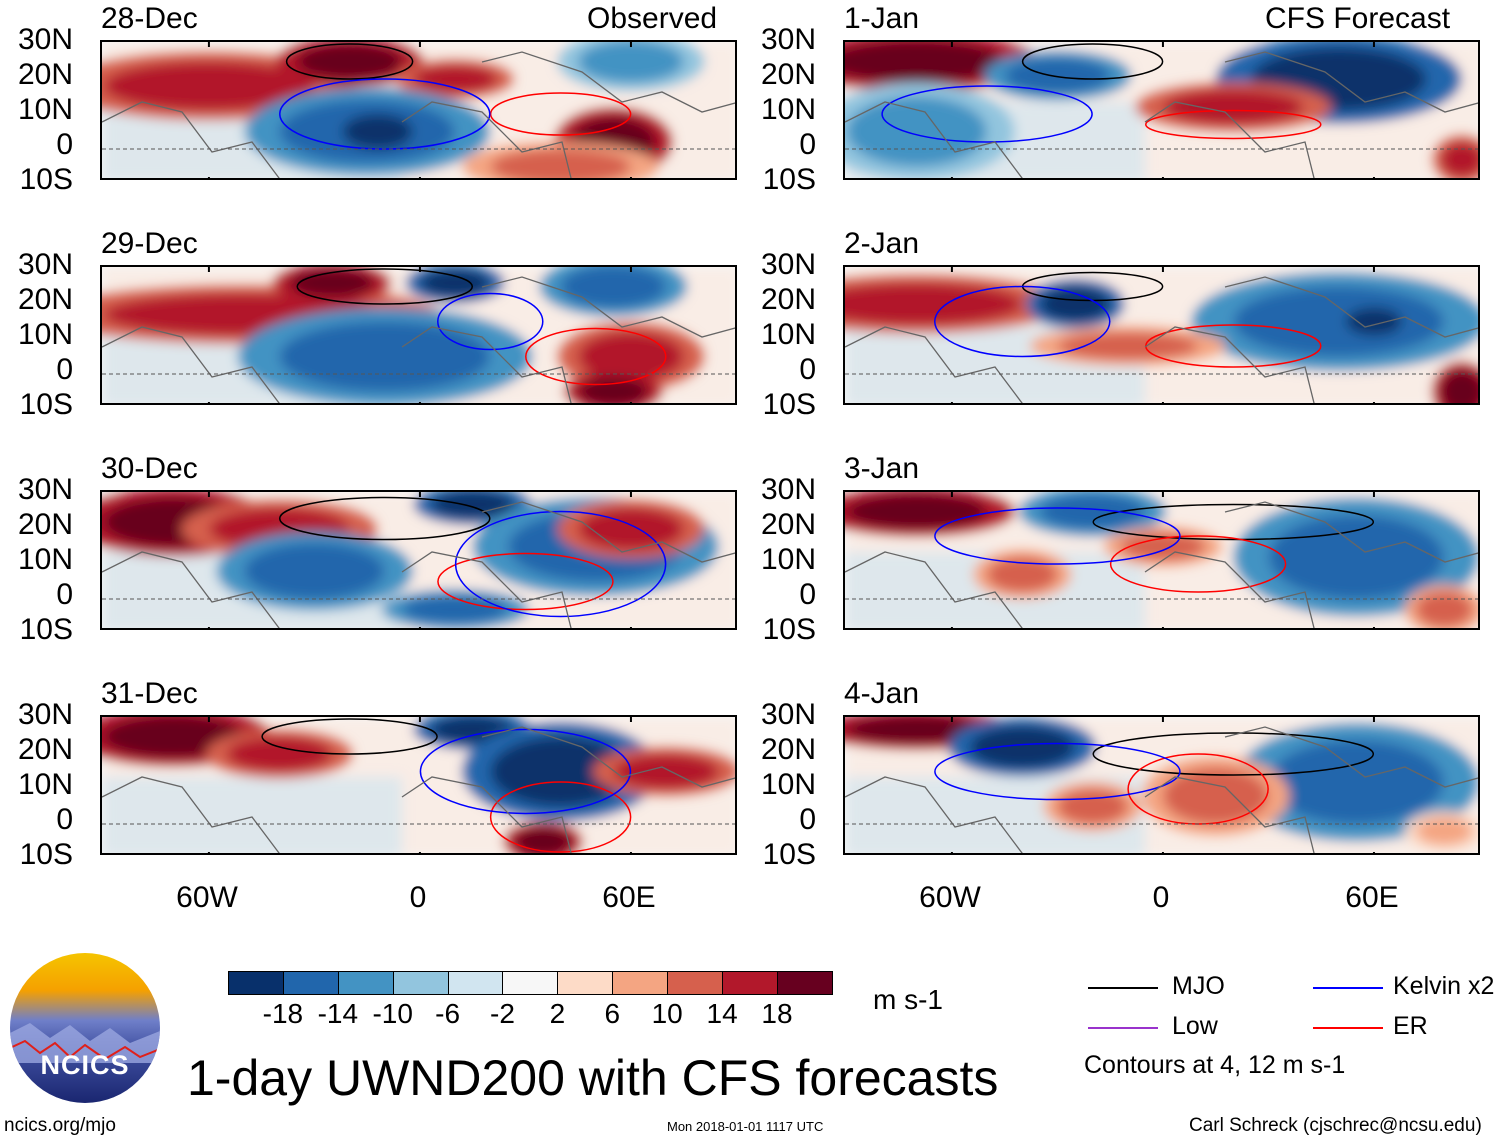  Describe the element at coordinates (882, 18) in the screenshot. I see `panel-date: 1-Jan` at that location.